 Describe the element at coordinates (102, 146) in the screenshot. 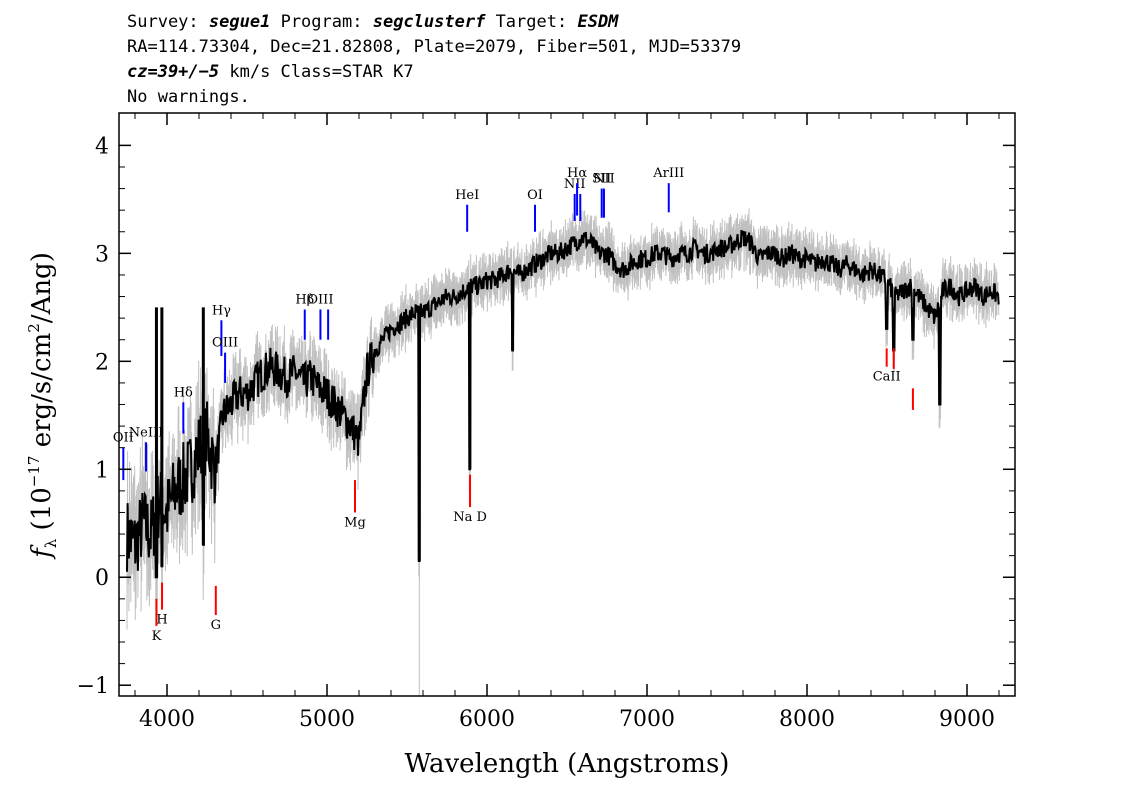

I see `y-tick-label: 4` at that location.